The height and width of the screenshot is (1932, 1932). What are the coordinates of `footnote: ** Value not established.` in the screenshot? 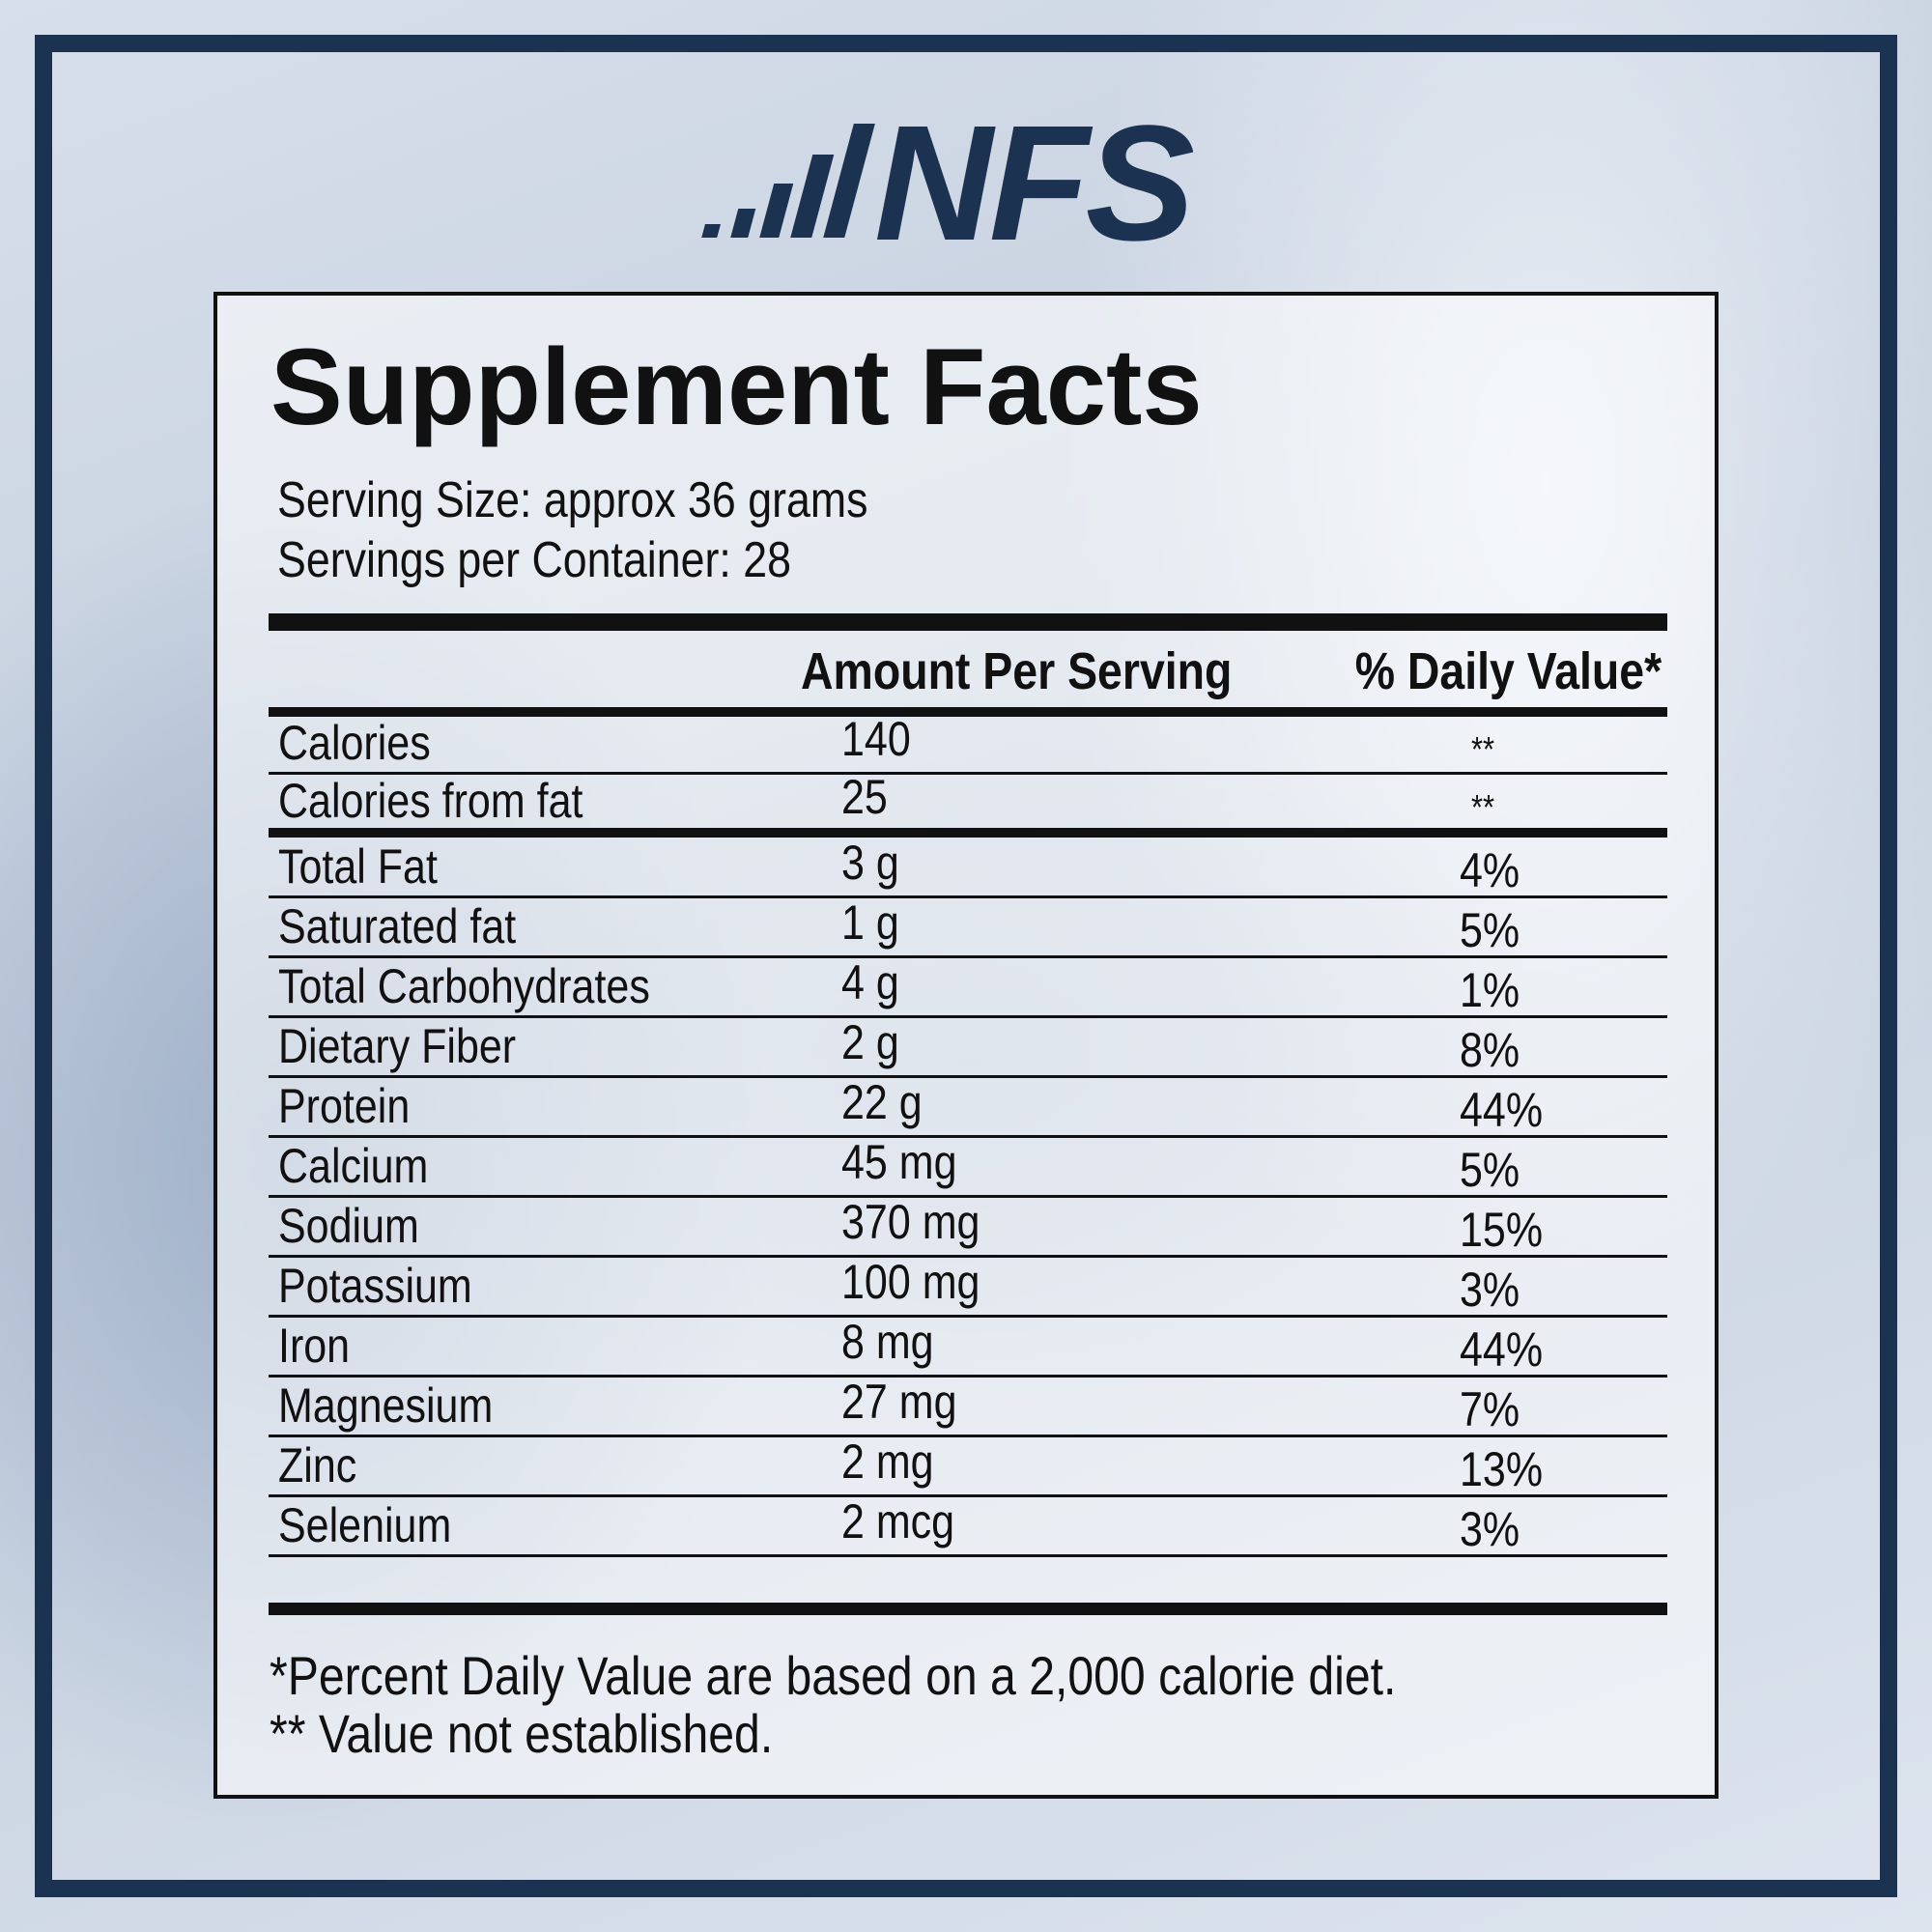 It's located at (522, 1733).